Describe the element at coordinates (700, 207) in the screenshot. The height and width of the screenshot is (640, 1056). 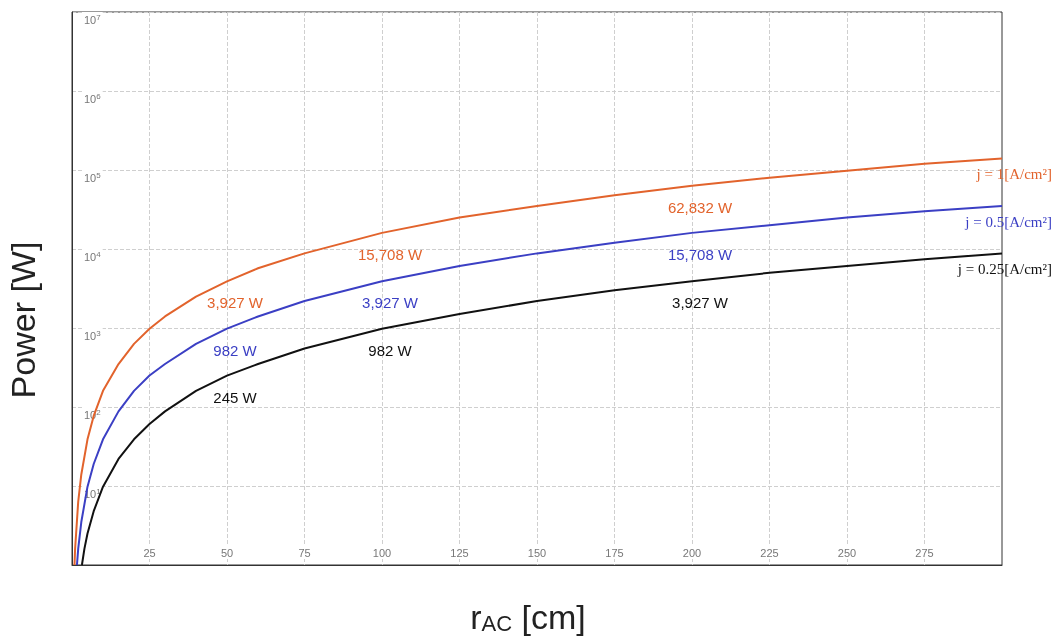
I see `annotation: 62,832 W` at that location.